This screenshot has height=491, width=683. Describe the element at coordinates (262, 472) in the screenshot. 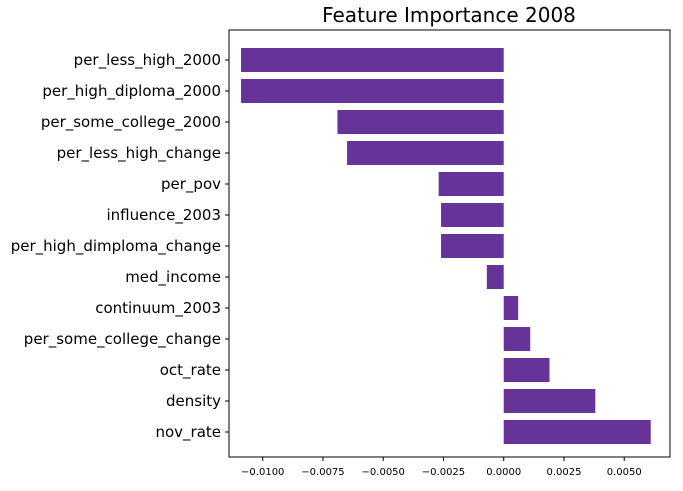

I see `x-tick-label: −0.0100` at that location.